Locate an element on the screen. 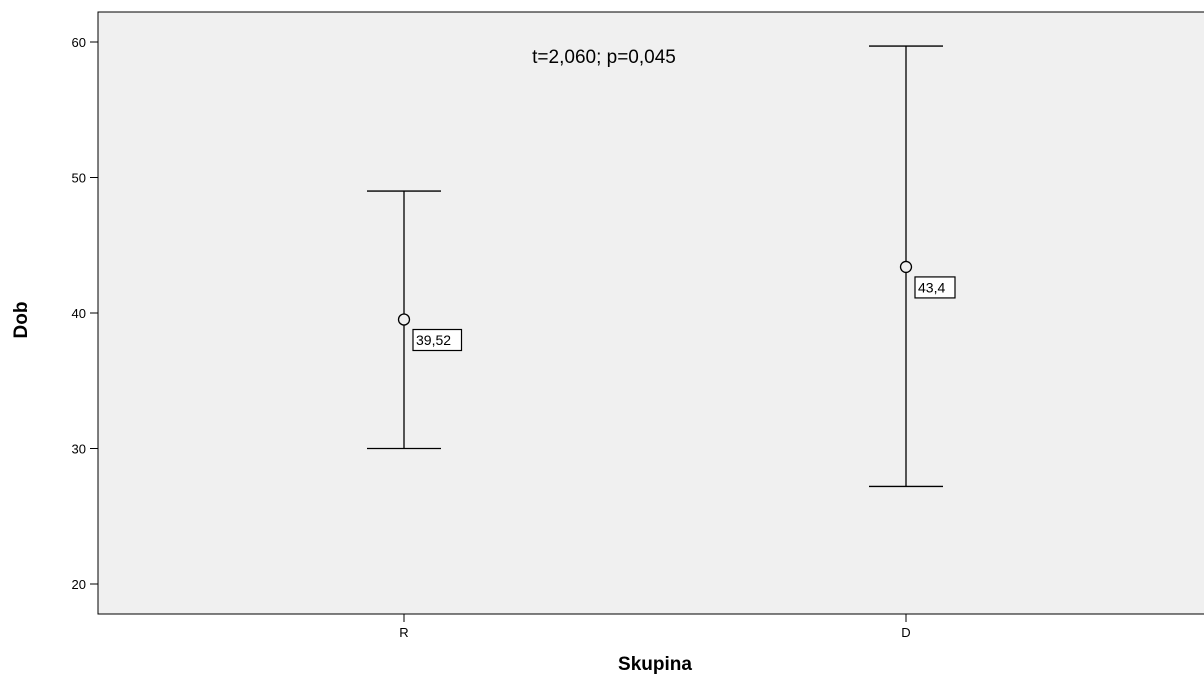 Image resolution: width=1204 pixels, height=679 pixels. y-tick-label-40: 40 is located at coordinates (79, 313).